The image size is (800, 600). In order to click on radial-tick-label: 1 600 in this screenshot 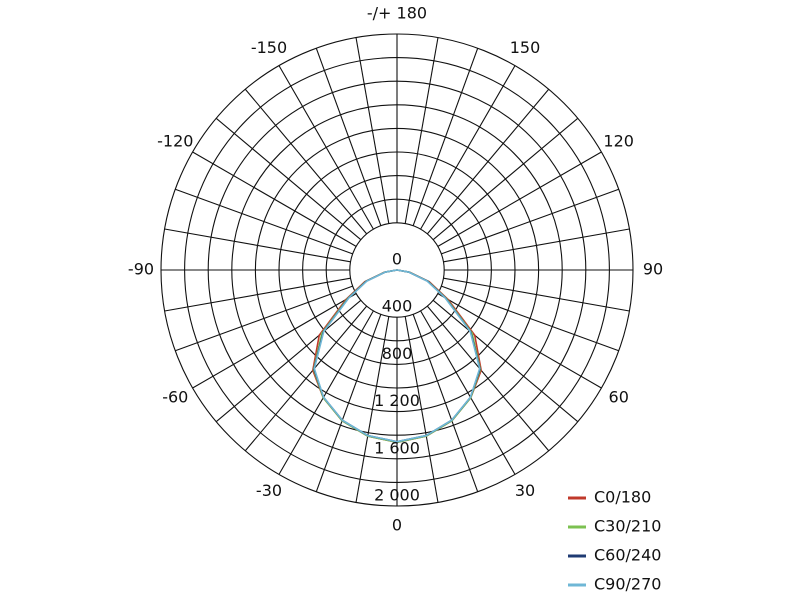, I will do `click(397, 447)`.